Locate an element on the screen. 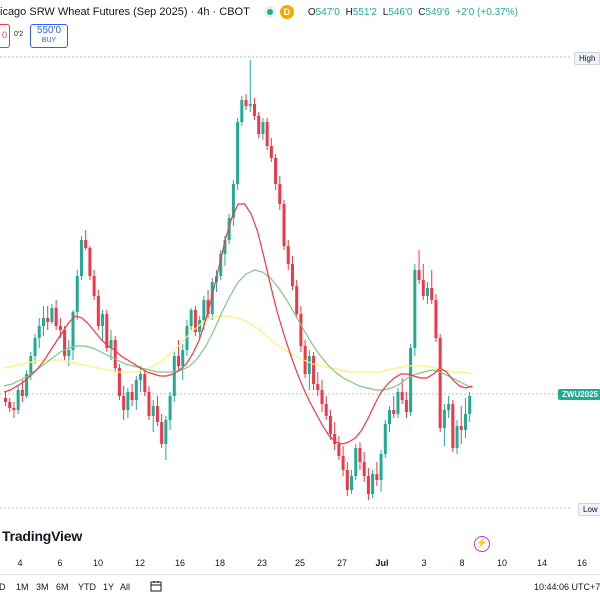 This screenshot has width=600, height=601. trade-buttons: 0 0'2 550'0 BUY is located at coordinates (60, 36).